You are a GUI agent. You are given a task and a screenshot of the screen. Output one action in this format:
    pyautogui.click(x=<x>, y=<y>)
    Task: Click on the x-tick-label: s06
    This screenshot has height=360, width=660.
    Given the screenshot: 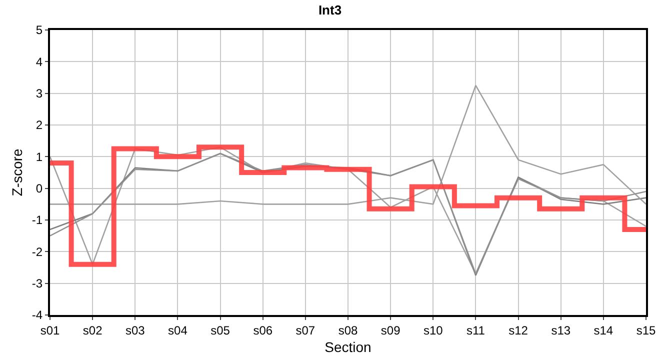 What is the action you would take?
    pyautogui.click(x=263, y=330)
    